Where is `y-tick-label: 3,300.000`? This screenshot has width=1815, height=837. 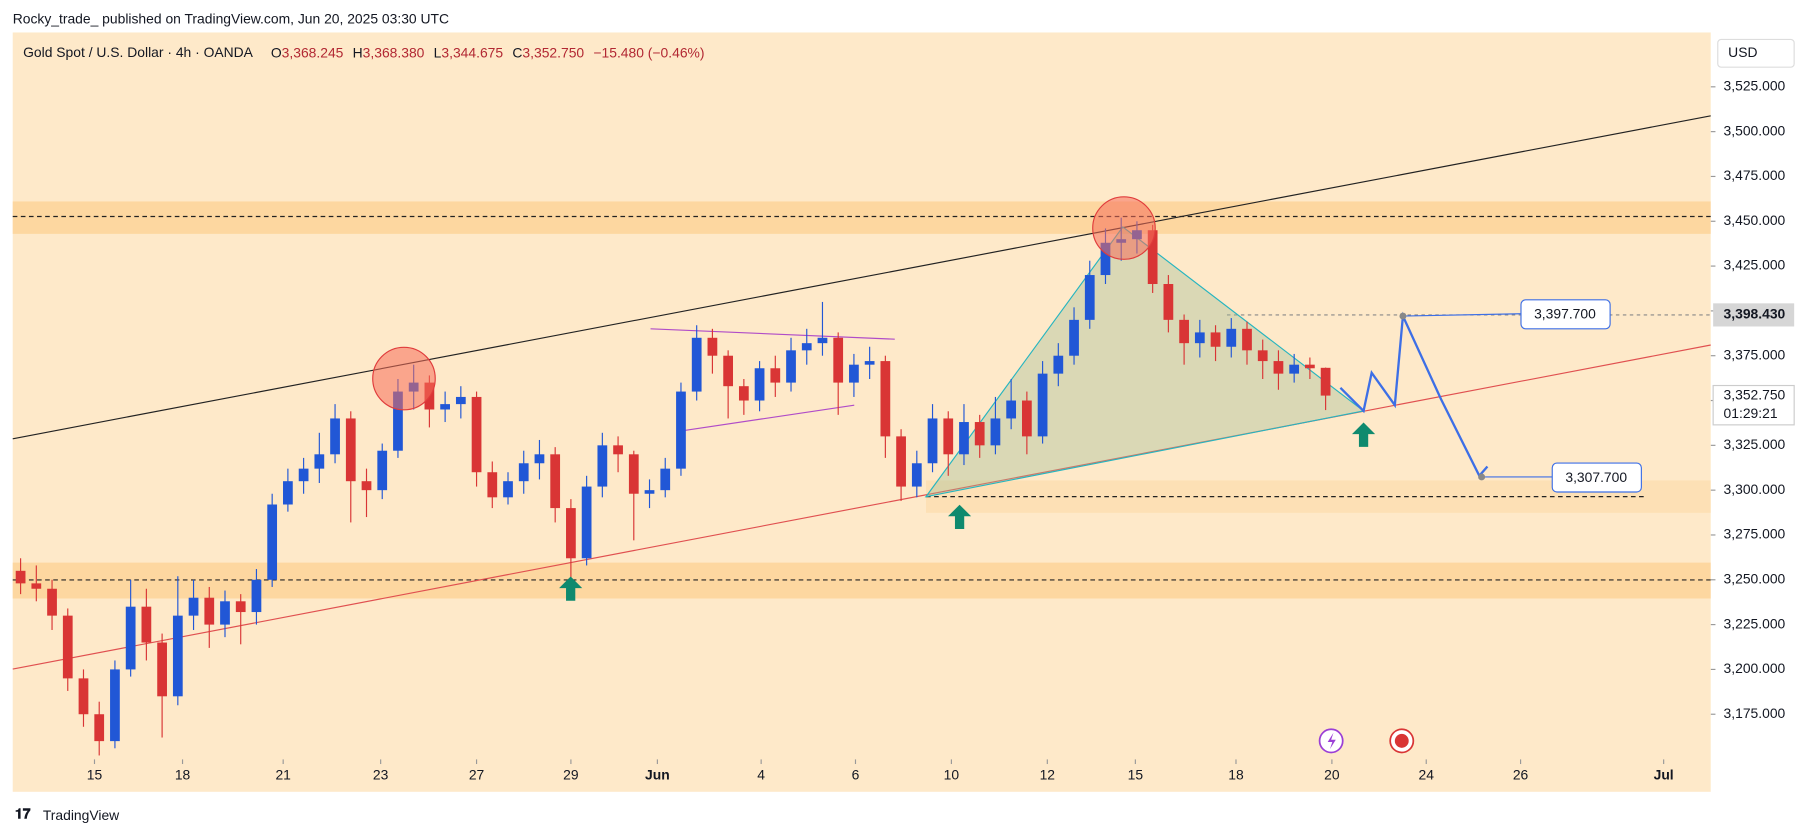 y-tick-label: 3,300.000 is located at coordinates (1755, 489).